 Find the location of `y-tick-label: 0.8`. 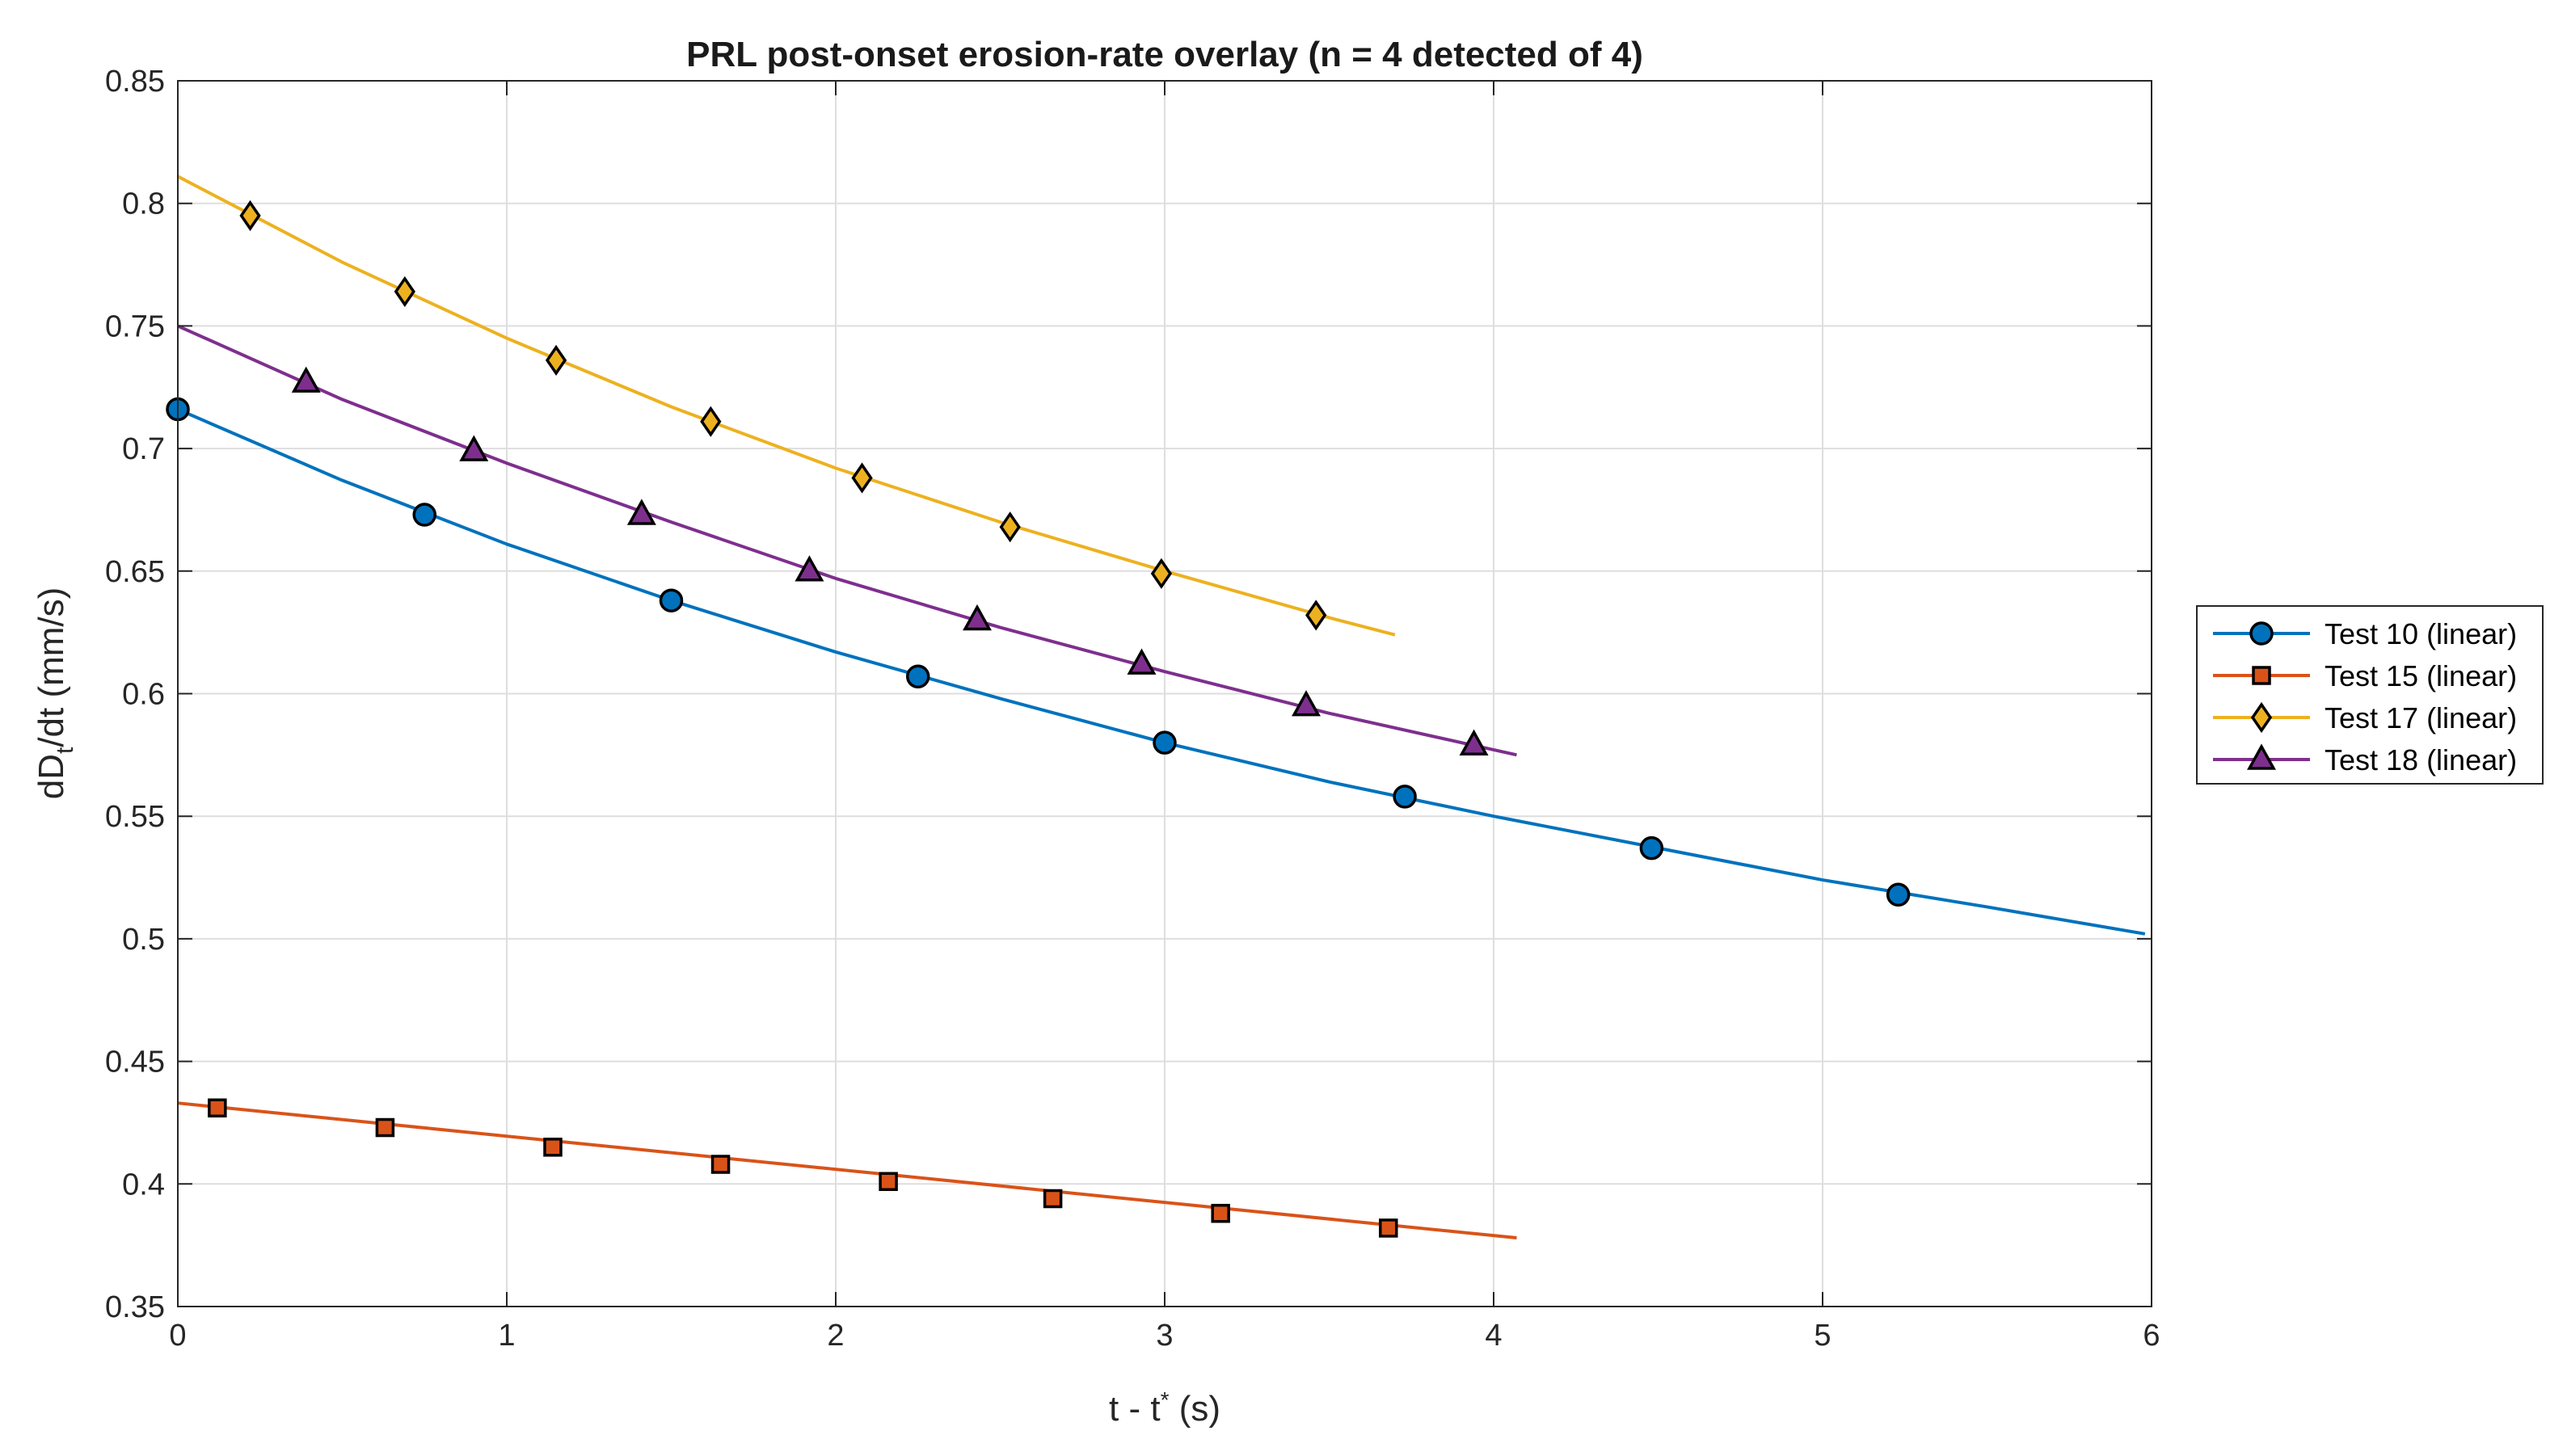

y-tick-label: 0.8 is located at coordinates (143, 204).